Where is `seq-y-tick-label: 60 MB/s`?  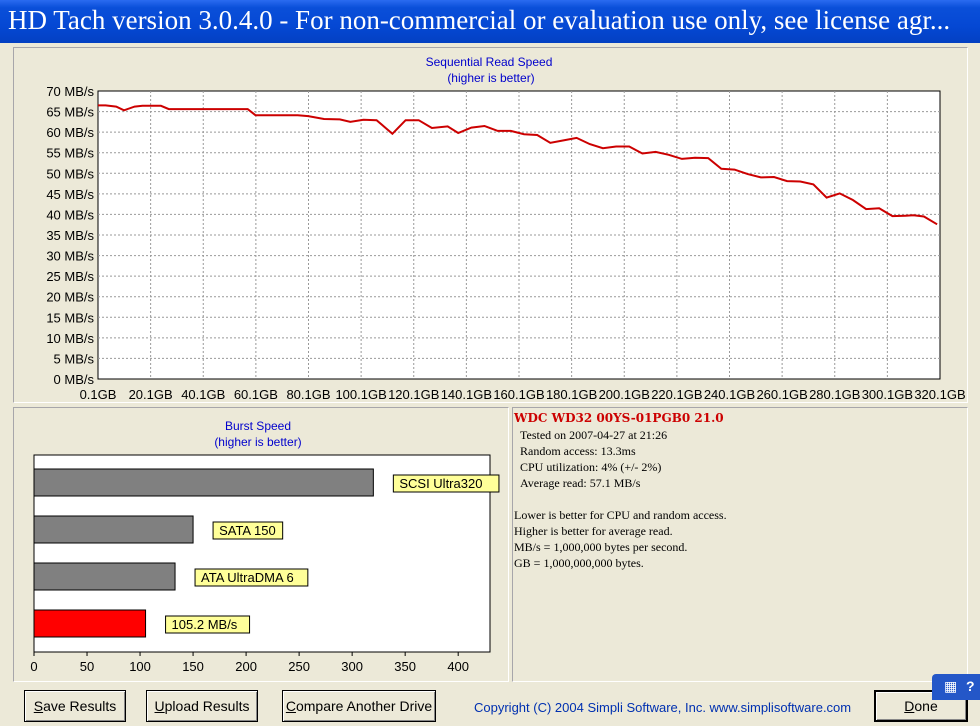 seq-y-tick-label: 60 MB/s is located at coordinates (70, 132).